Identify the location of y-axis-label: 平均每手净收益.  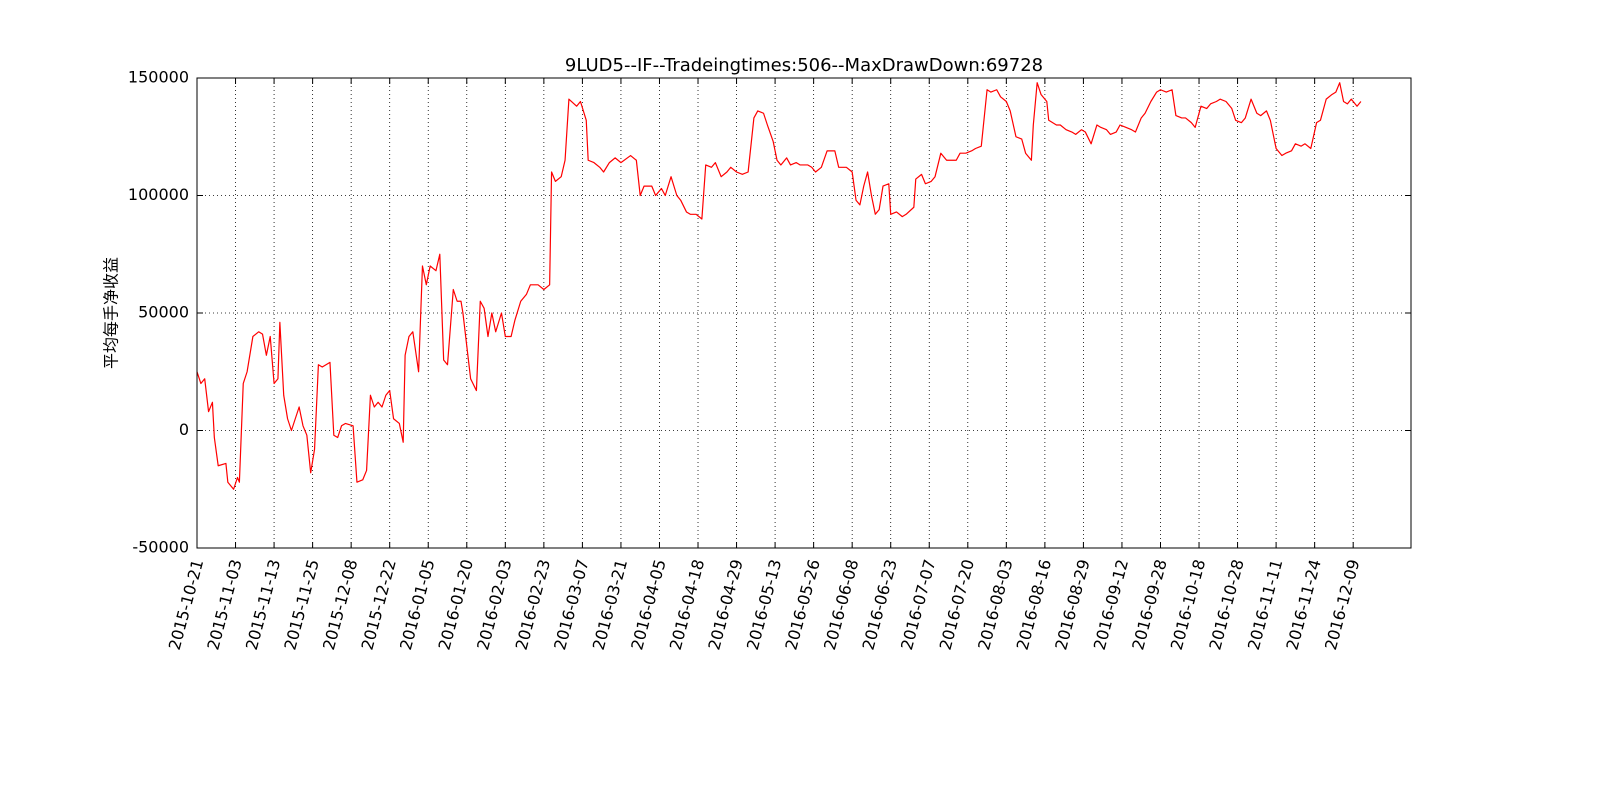
(111, 313).